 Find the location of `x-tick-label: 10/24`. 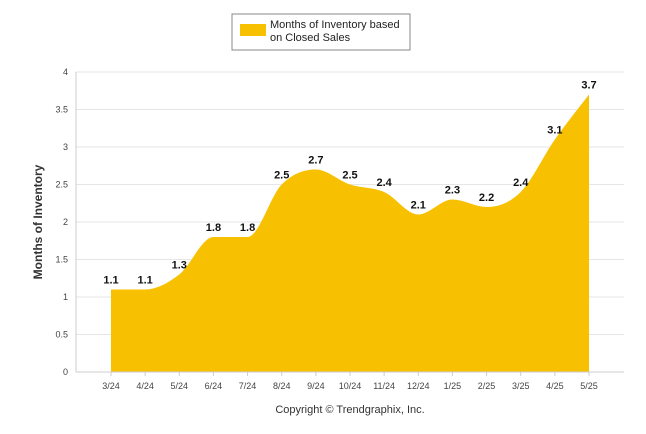

x-tick-label: 10/24 is located at coordinates (350, 386).